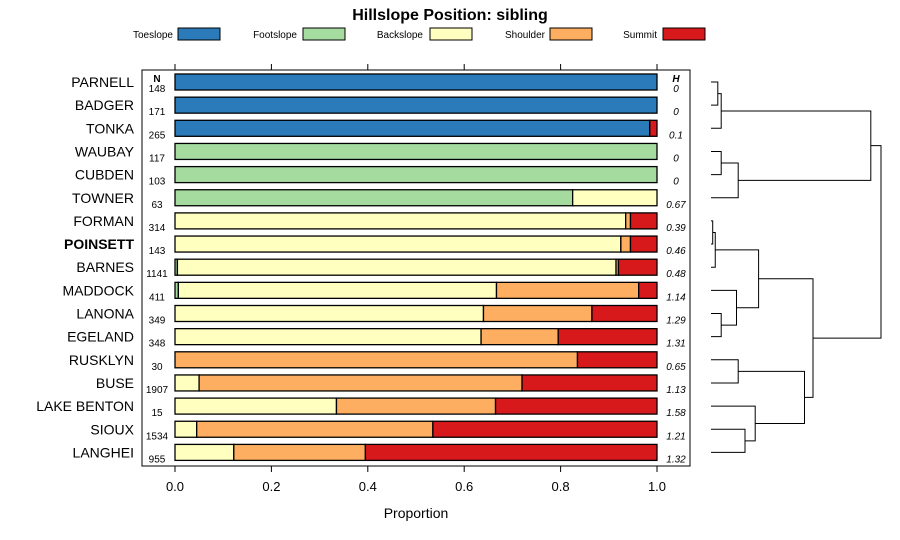 The height and width of the screenshot is (540, 900). Describe the element at coordinates (676, 182) in the screenshot. I see `h-value-cubden: 0` at that location.